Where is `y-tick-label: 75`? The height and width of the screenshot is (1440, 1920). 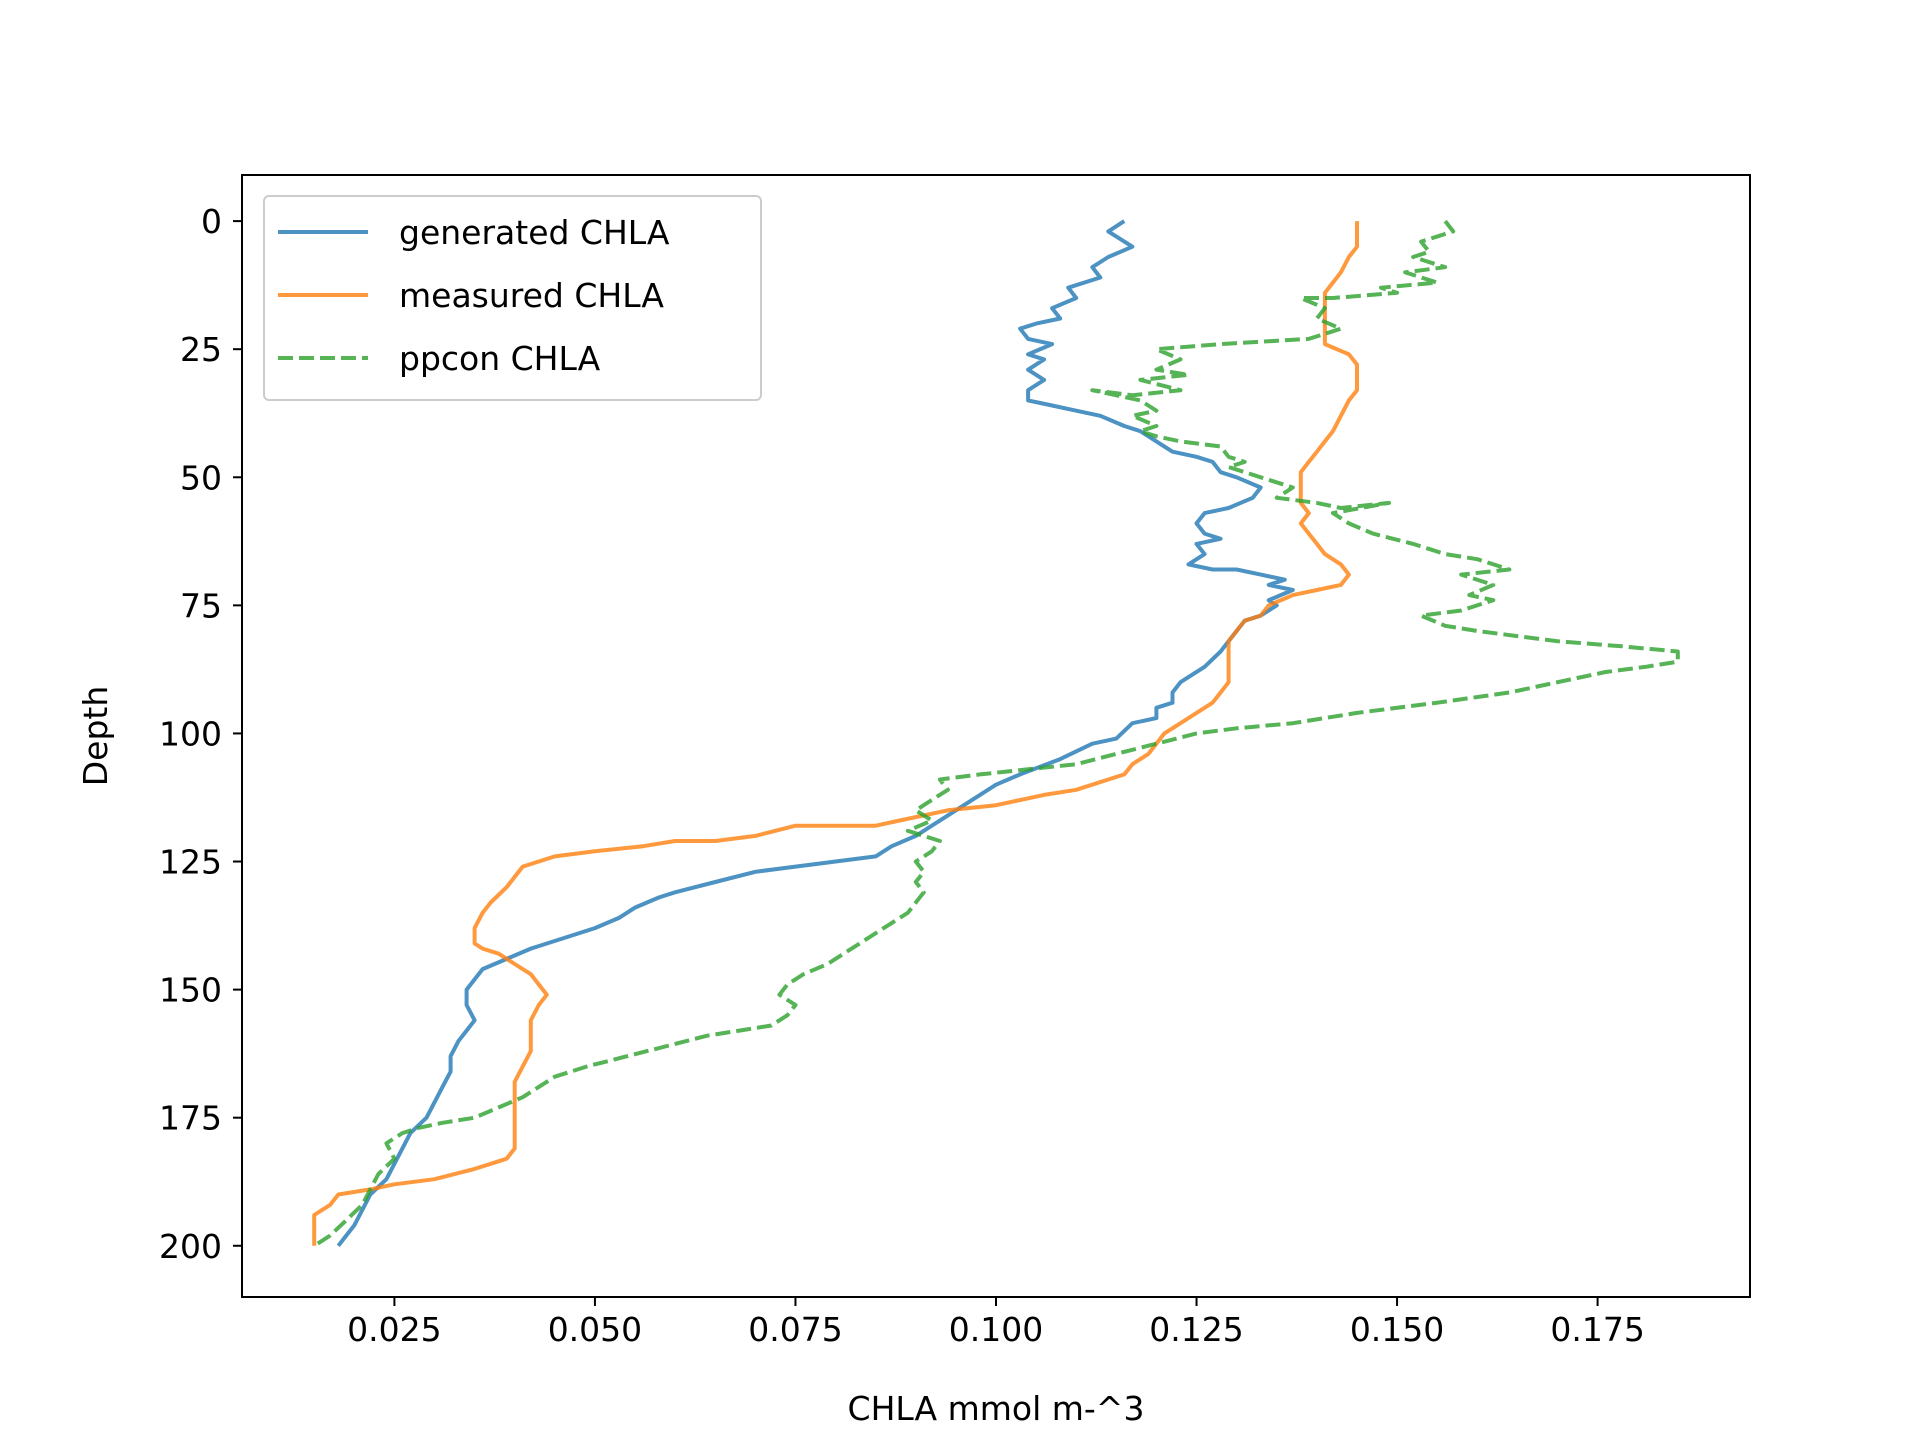 y-tick-label: 75 is located at coordinates (201, 605).